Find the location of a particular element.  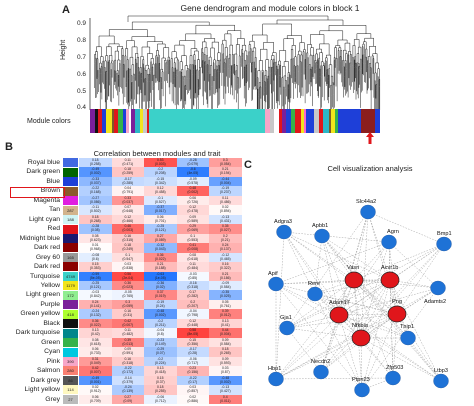

p-value: (0.086) is located at coordinates (95, 201).